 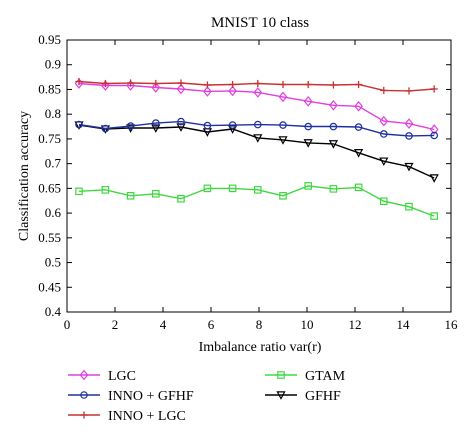 I want to click on y-axis-label: Classification accuracy, so click(x=24, y=176).